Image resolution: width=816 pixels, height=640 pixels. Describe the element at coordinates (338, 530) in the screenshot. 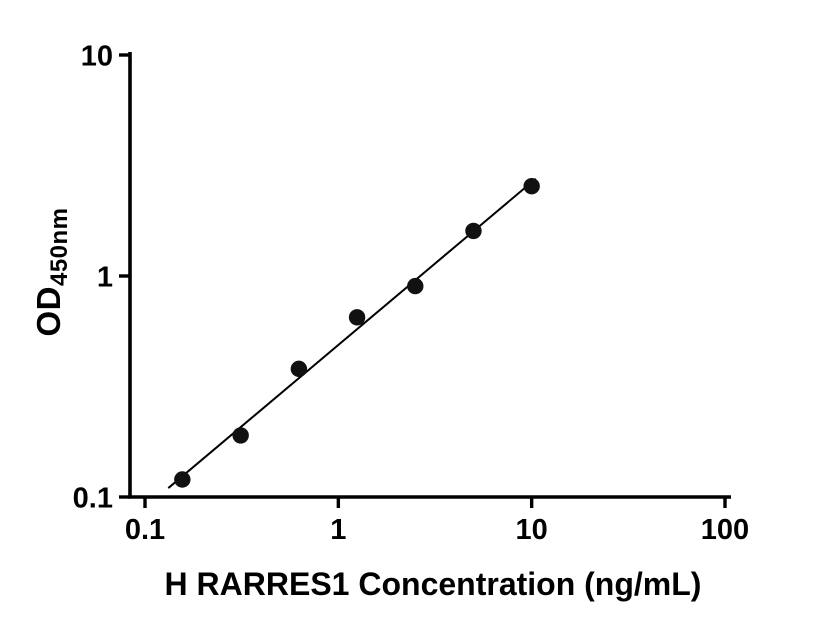

I see `x-tick-label: 1` at that location.